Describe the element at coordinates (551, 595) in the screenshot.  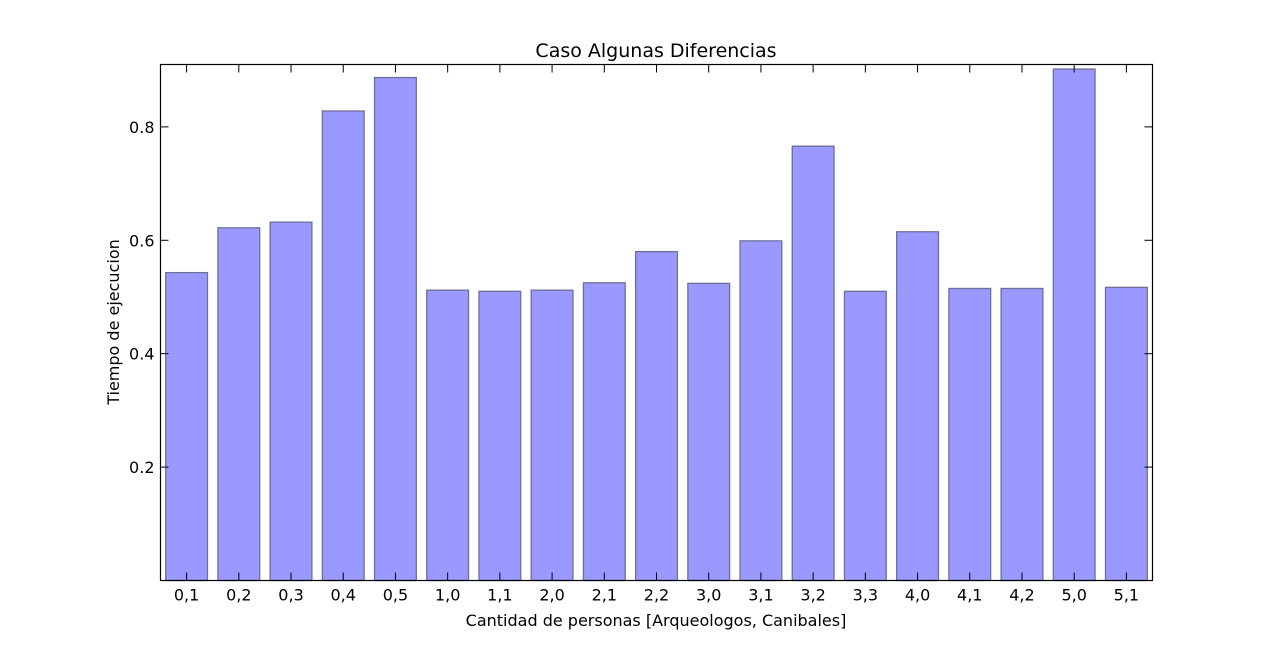
I see `x-tick-label: 2,0` at that location.